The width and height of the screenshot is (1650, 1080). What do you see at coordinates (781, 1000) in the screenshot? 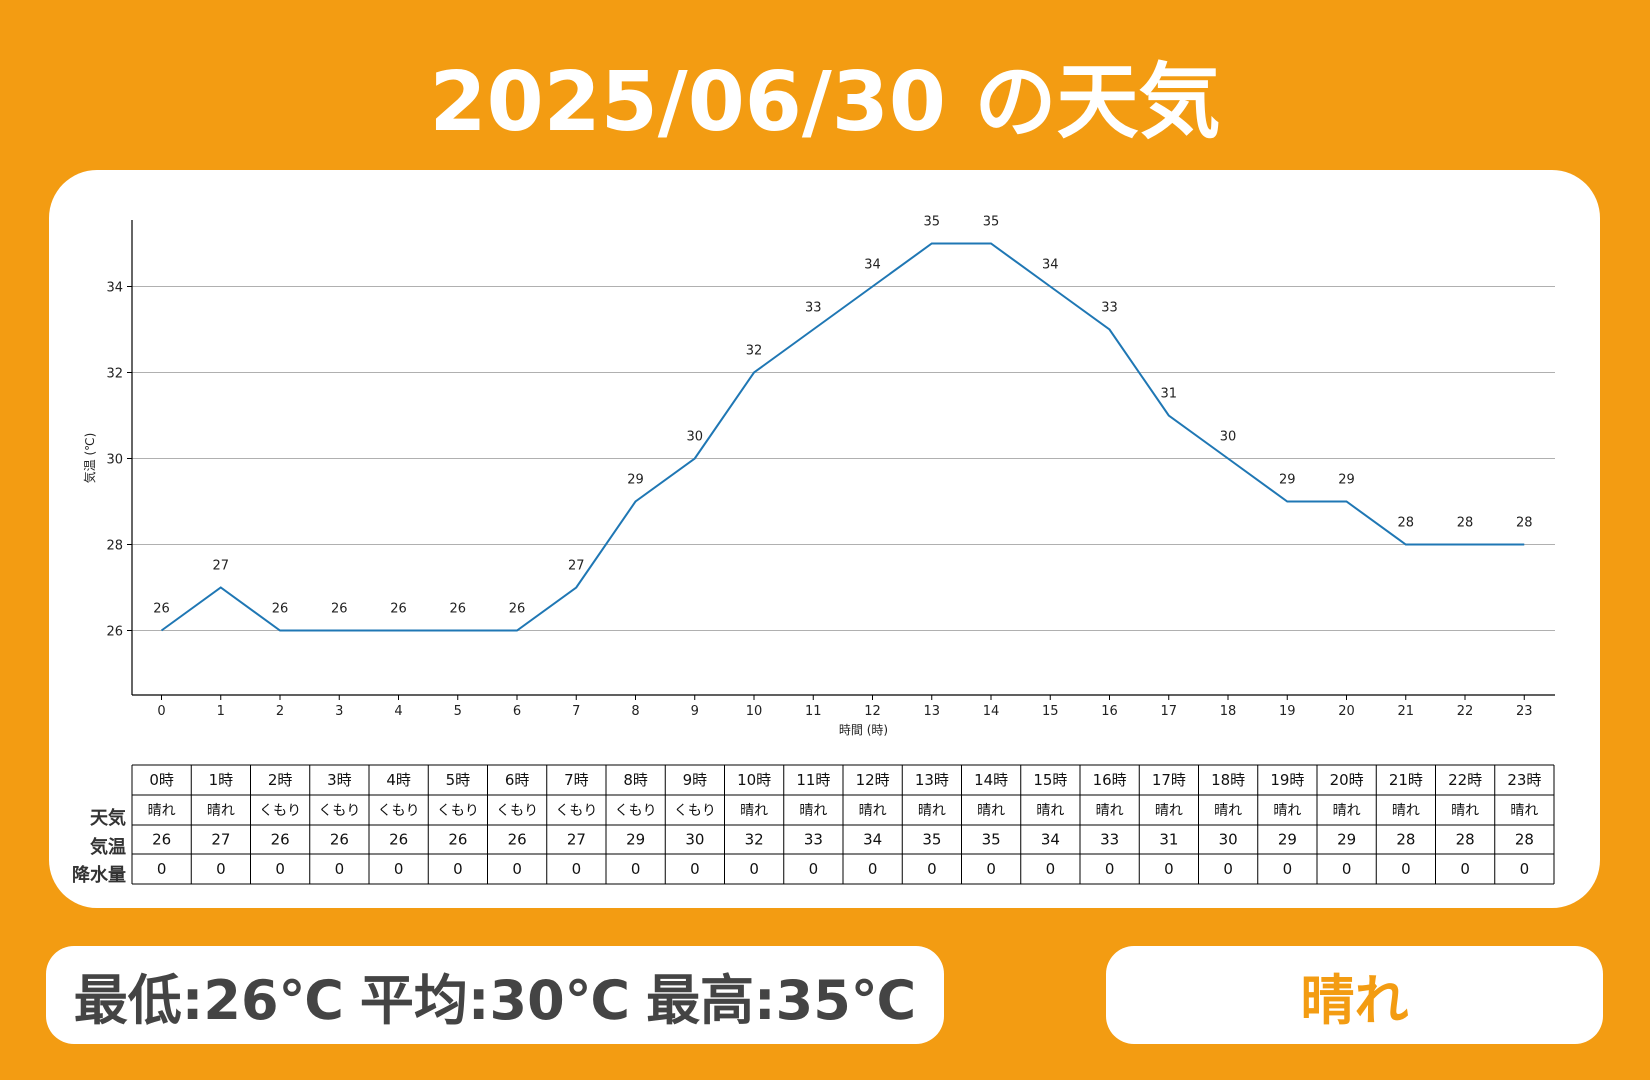
I see `max-temperature: 最高:35℃` at bounding box center [781, 1000].